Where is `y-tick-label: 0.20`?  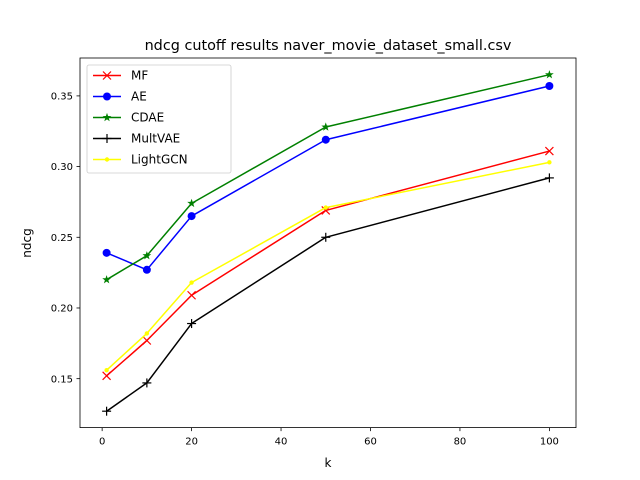
y-tick-label: 0.20 is located at coordinates (62, 309).